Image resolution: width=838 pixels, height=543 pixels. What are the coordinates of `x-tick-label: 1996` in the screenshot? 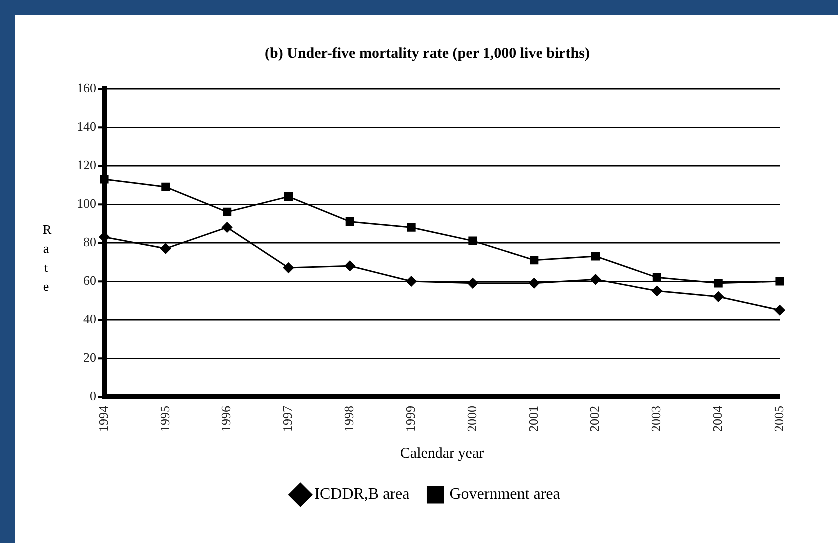 It's located at (226, 419).